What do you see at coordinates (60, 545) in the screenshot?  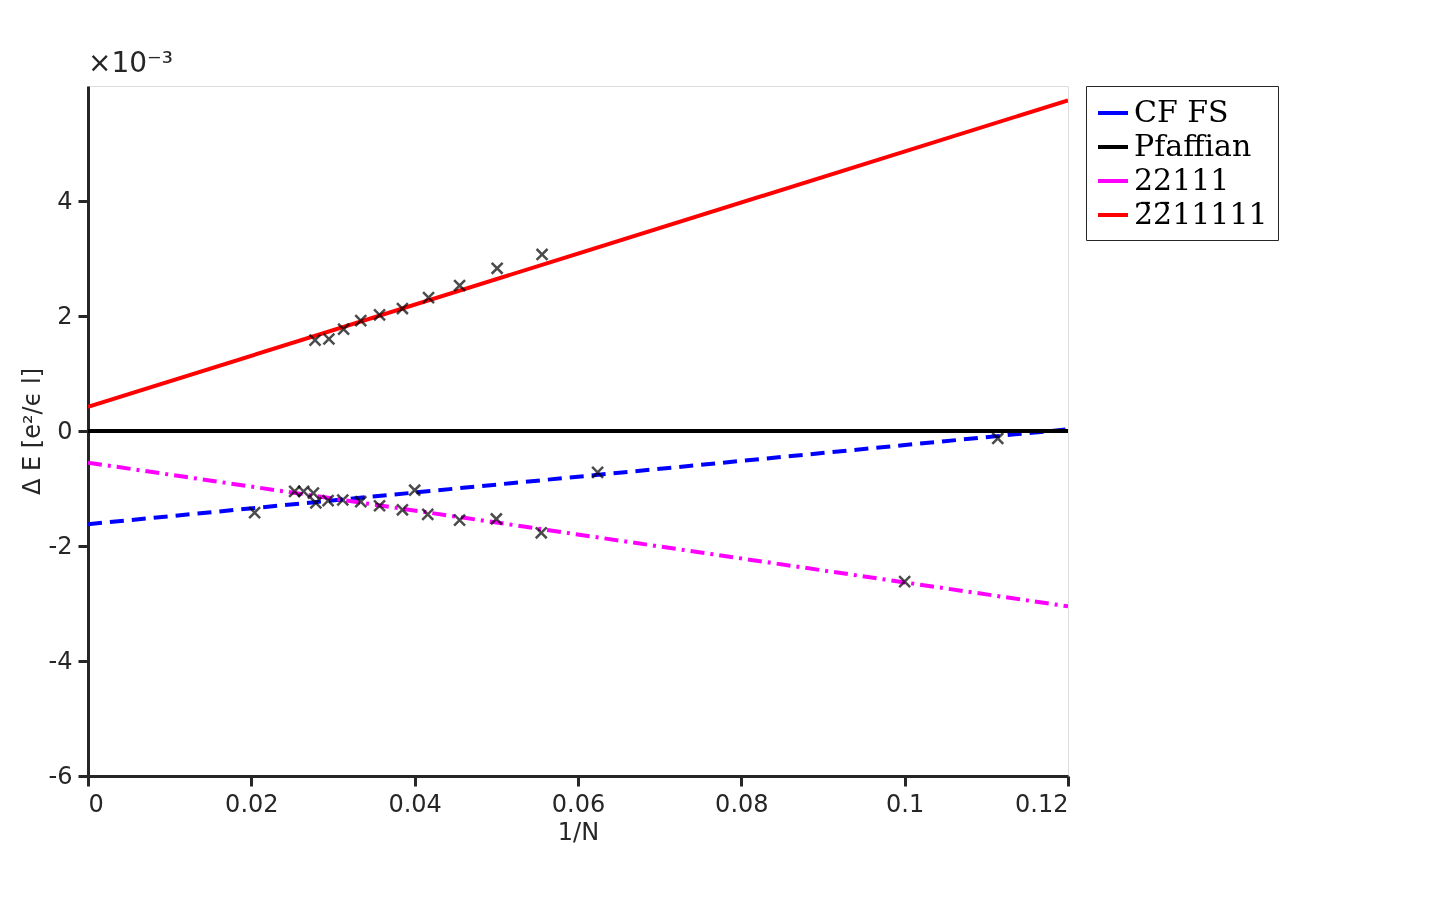 I see `y-tick-label: -2` at bounding box center [60, 545].